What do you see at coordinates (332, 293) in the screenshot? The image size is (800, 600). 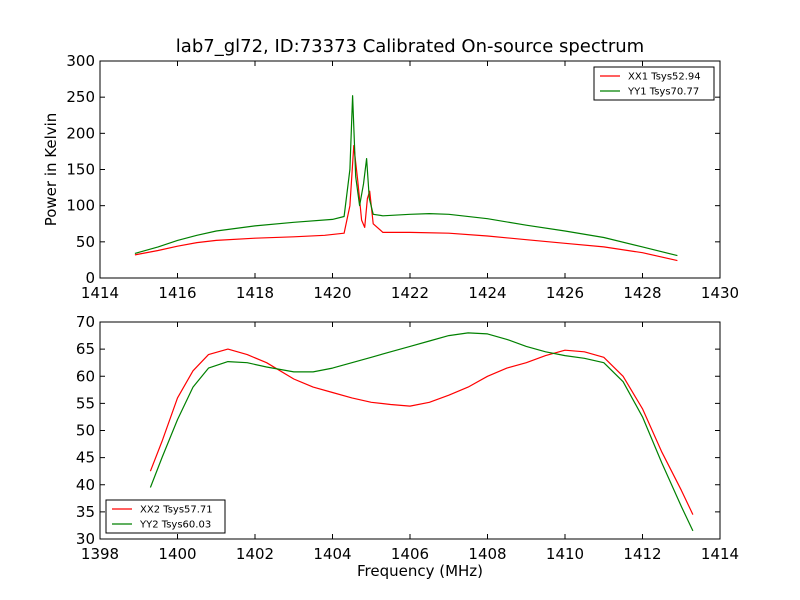 I see `x-tick-label: 1420` at bounding box center [332, 293].